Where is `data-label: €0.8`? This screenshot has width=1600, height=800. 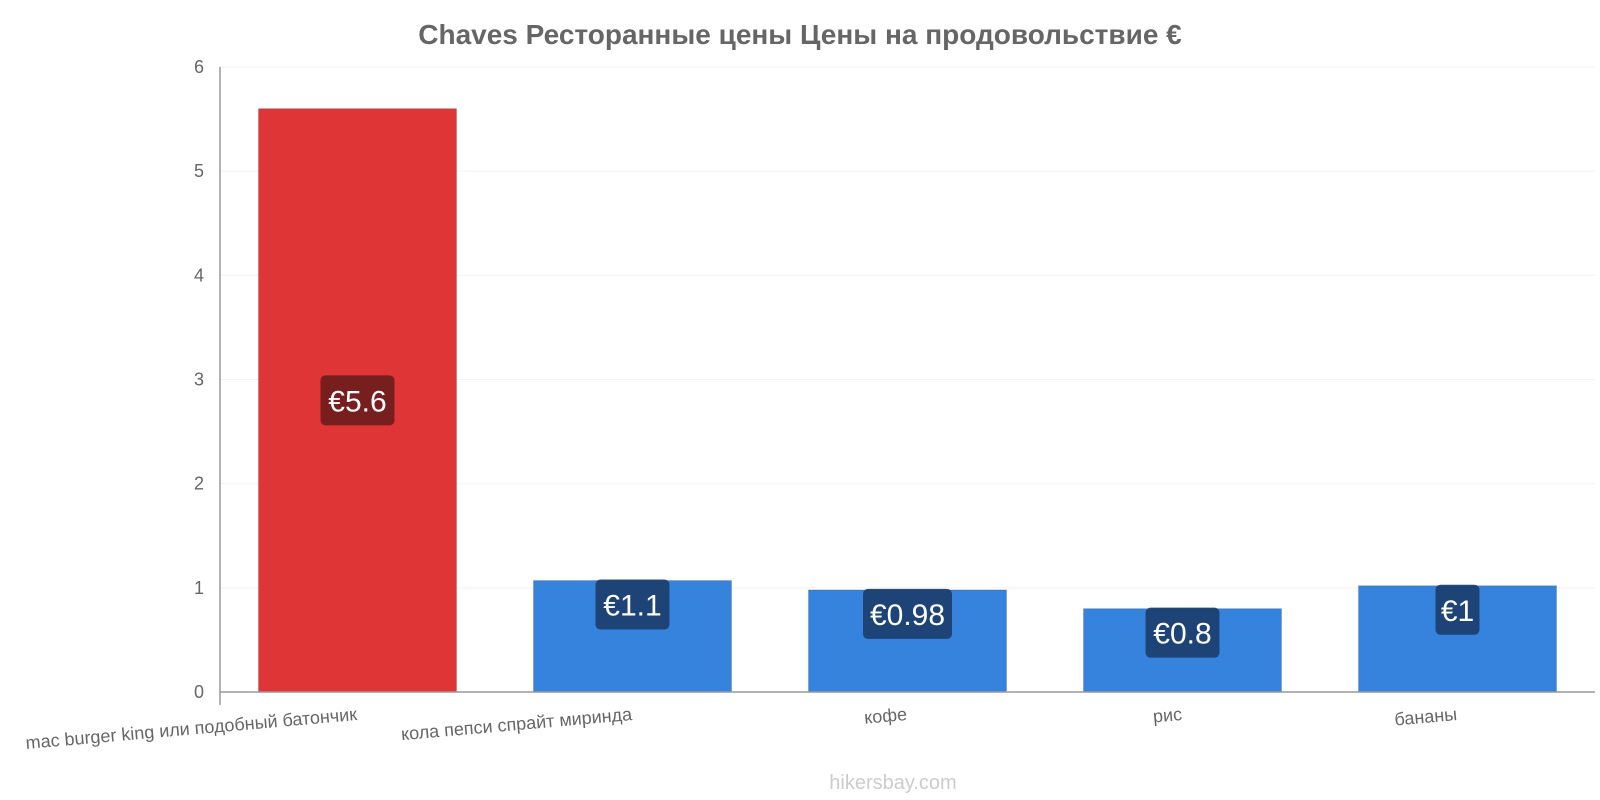 data-label: €0.8 is located at coordinates (1182, 634).